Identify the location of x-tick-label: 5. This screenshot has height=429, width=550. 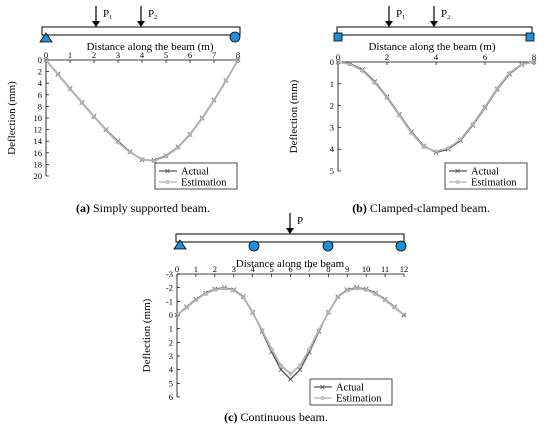
(271, 269).